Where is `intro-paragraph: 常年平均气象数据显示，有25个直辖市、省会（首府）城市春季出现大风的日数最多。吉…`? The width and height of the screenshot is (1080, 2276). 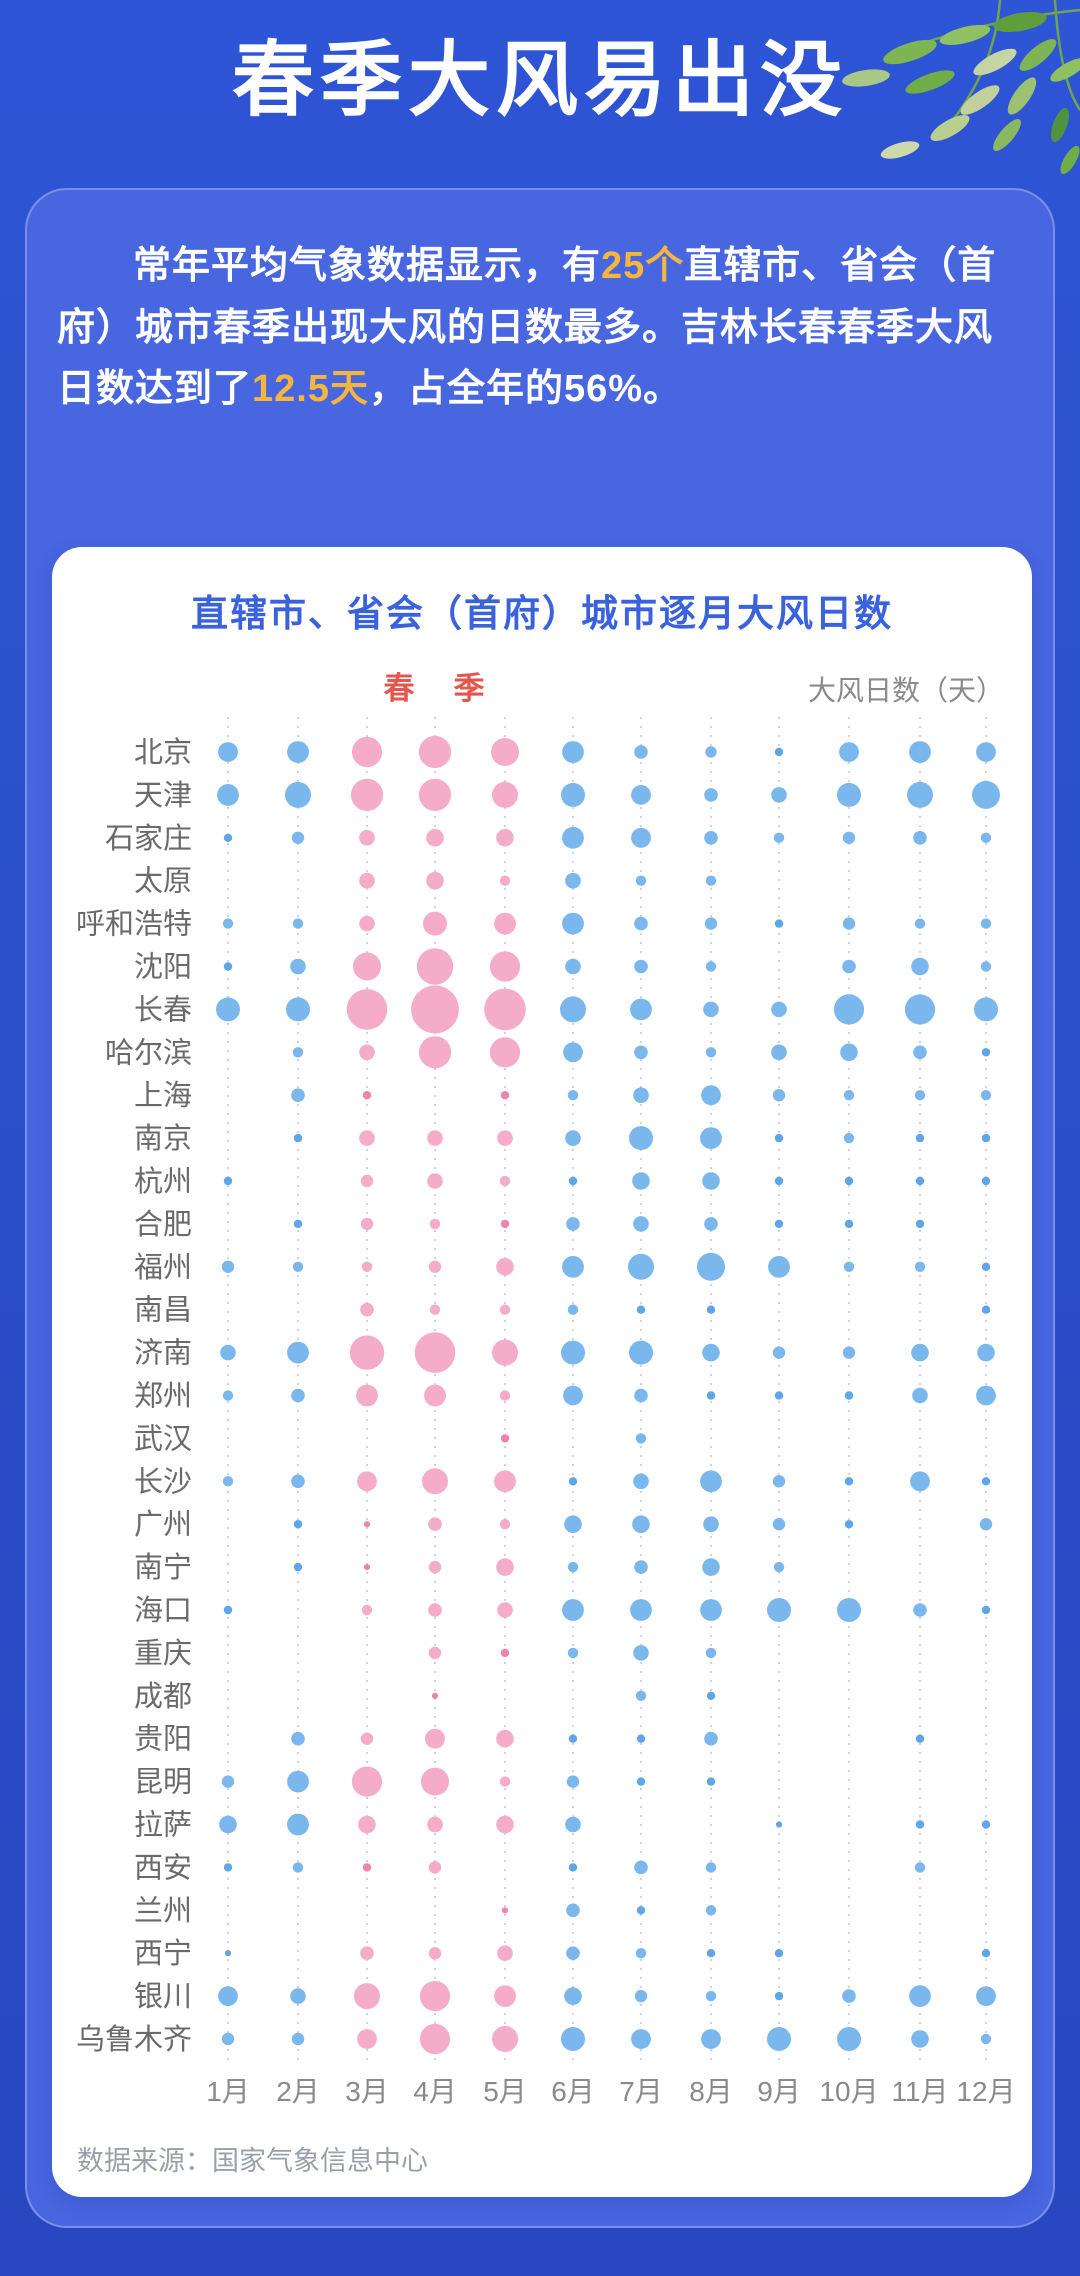 intro-paragraph: 常年平均气象数据显示，有25个直辖市、省会（首府）城市春季出现大风的日数最多。吉… is located at coordinates (527, 328).